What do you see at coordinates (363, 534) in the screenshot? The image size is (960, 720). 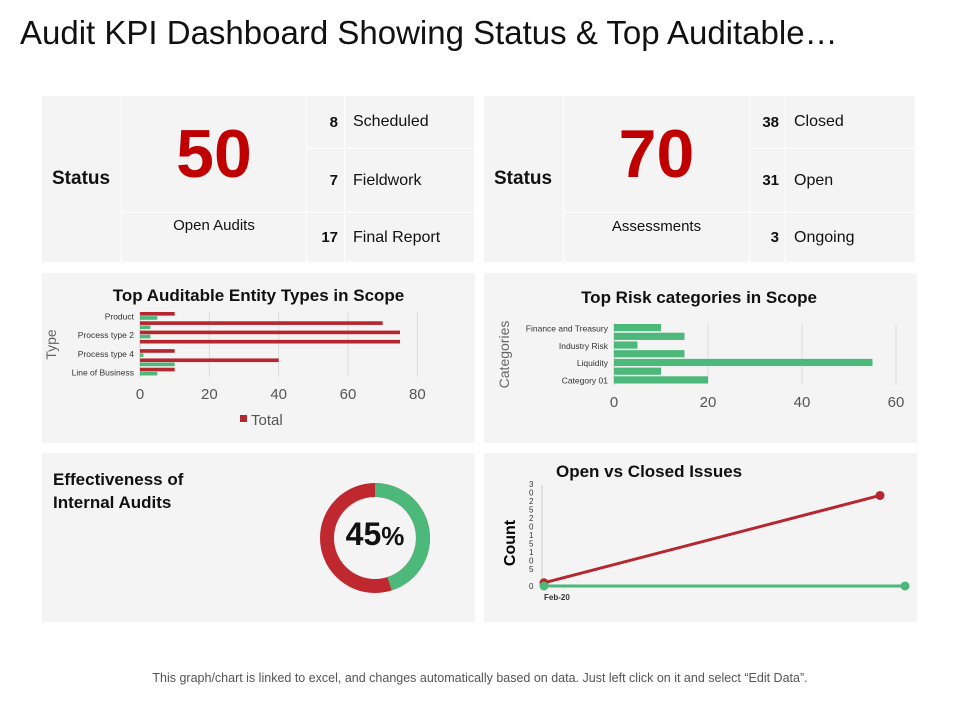 I see `effectiveness-value: 45` at bounding box center [363, 534].